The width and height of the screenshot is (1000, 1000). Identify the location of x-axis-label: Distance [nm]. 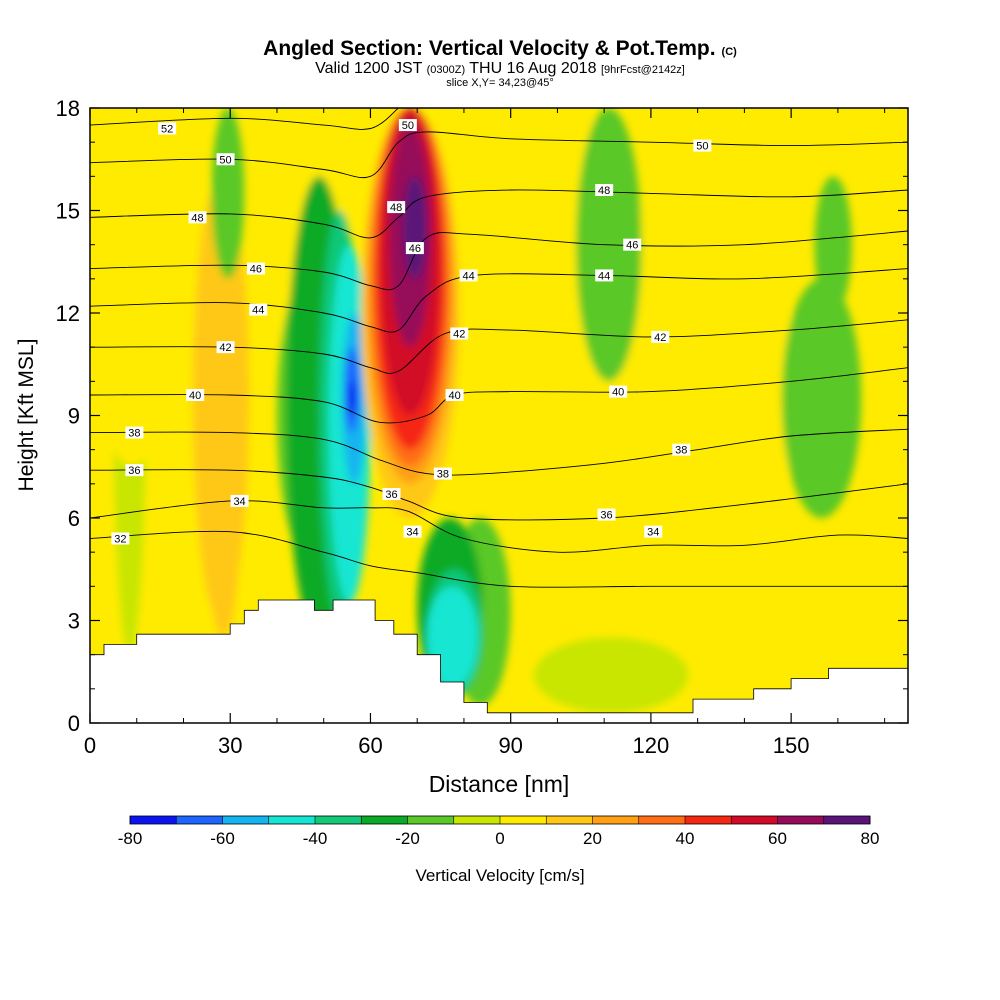
(499, 784).